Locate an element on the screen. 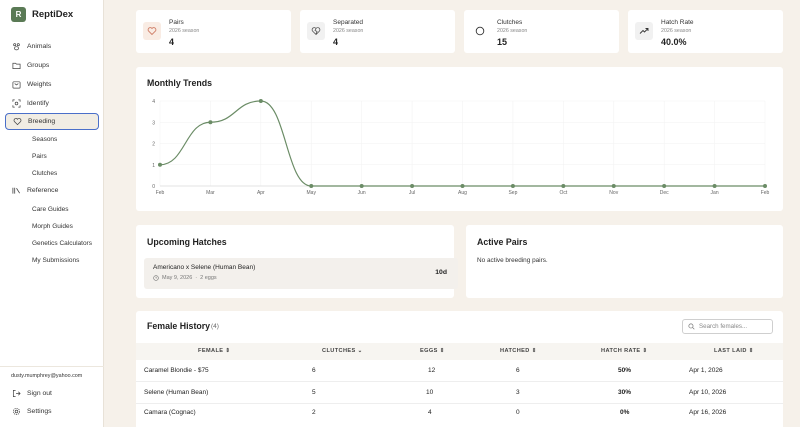 The width and height of the screenshot is (800, 427). female-history-count: (4) is located at coordinates (215, 326).